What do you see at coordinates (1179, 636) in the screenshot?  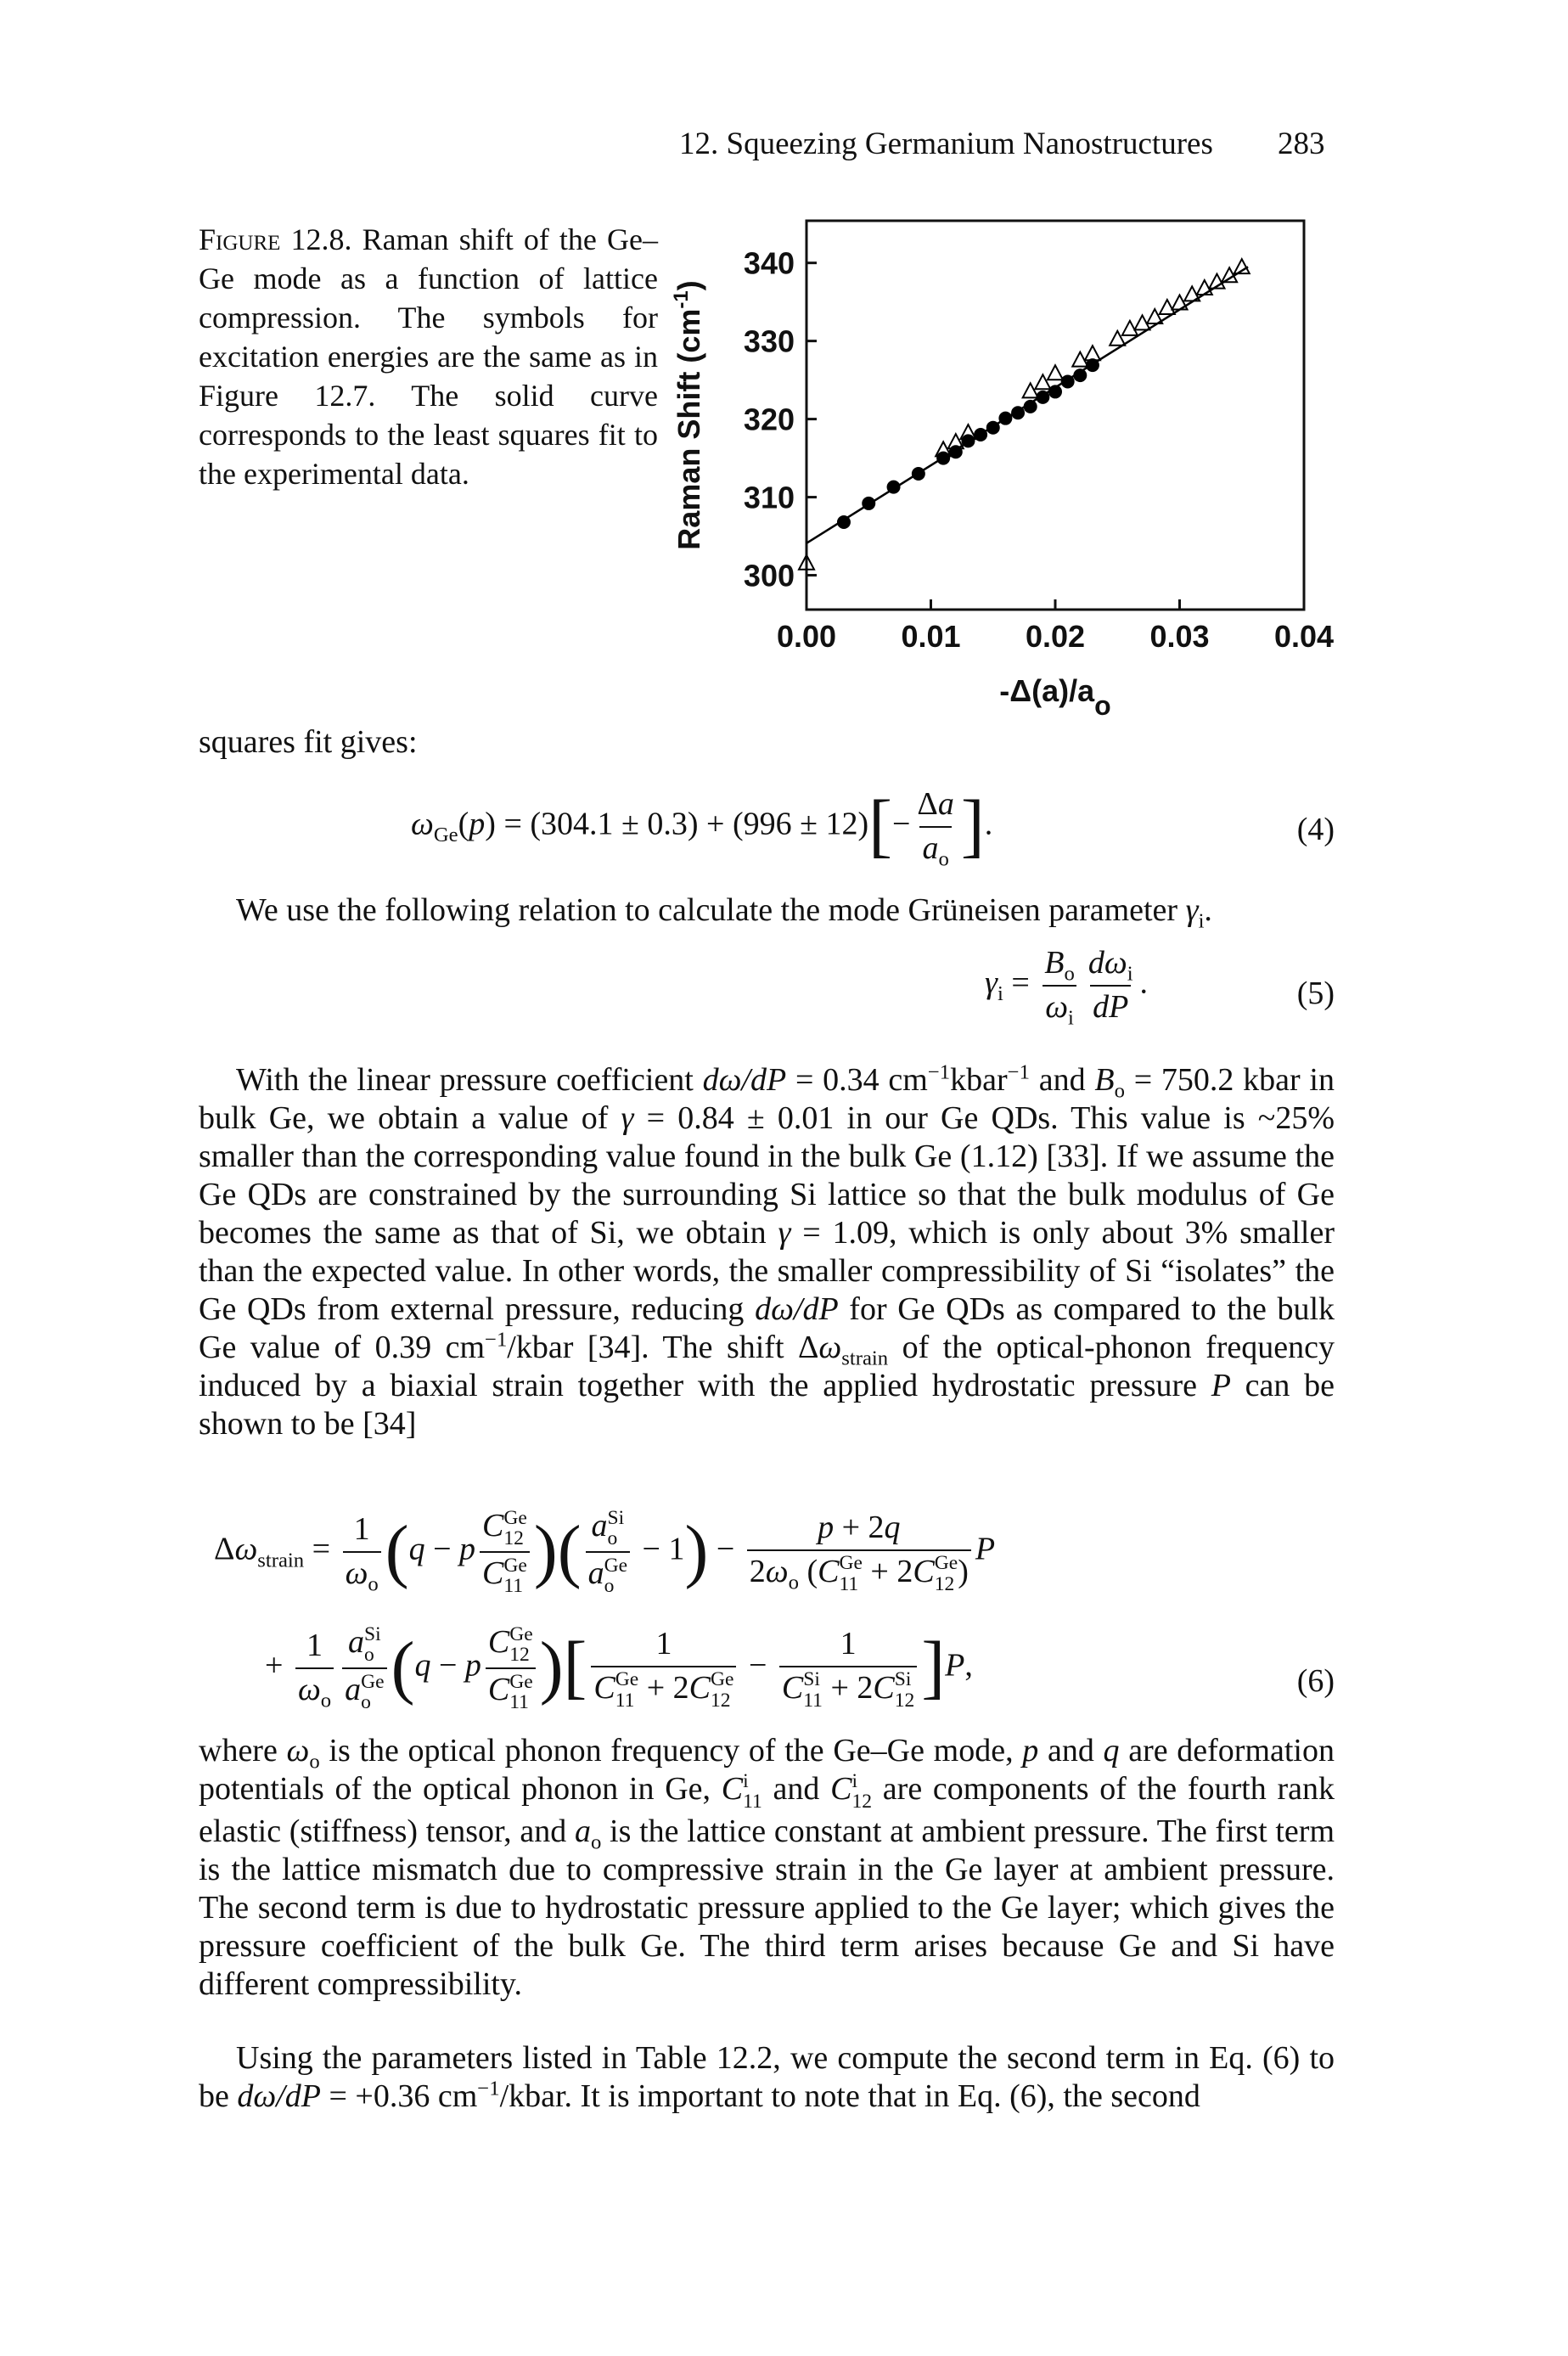 I see `x-tick-label: 0.03` at bounding box center [1179, 636].